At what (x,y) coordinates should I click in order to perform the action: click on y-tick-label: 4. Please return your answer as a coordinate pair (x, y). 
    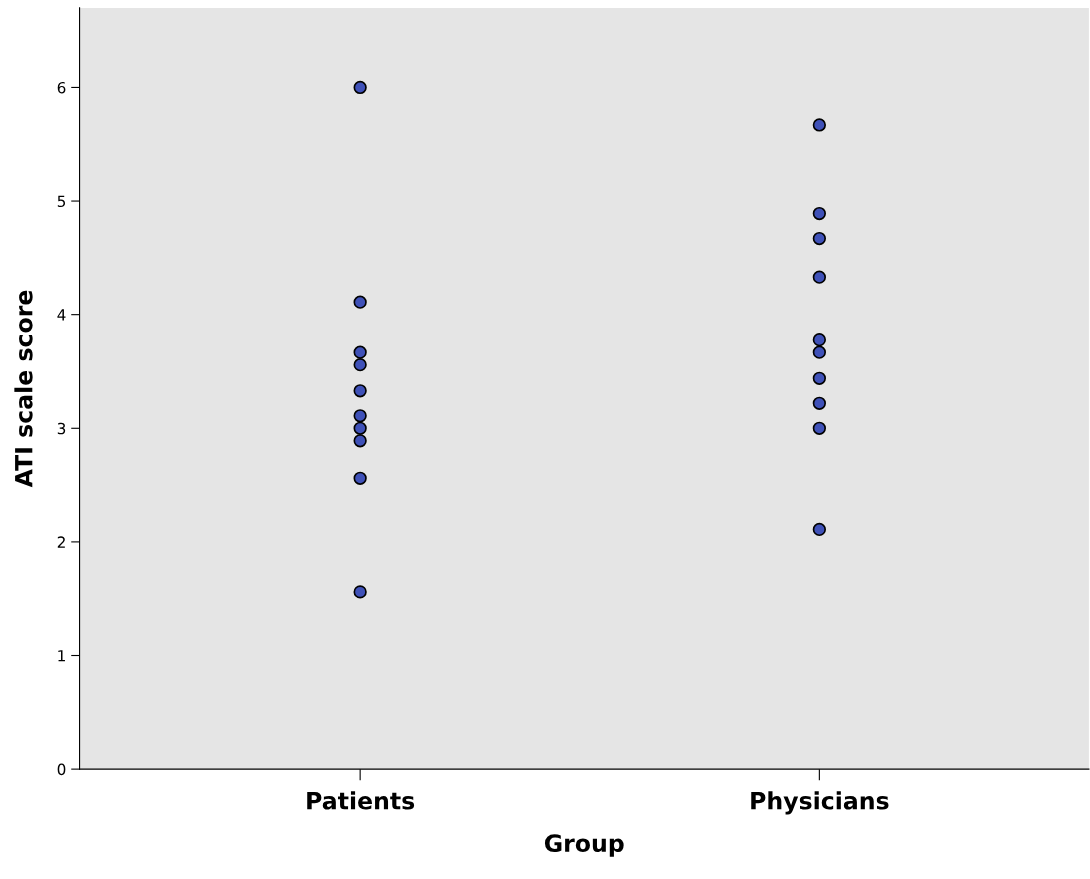
    Looking at the image, I should click on (61, 315).